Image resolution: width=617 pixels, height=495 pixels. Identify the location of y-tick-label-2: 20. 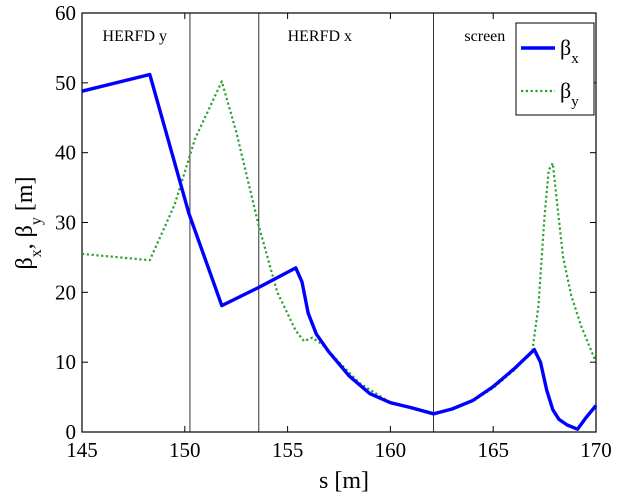
(65, 292).